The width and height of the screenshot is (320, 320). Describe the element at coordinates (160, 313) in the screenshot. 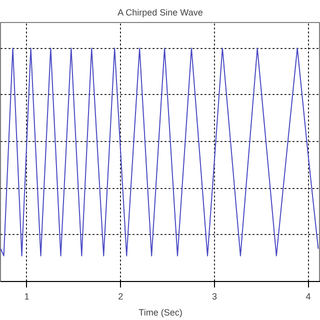

I see `x-axis-title: Time (Sec)` at that location.